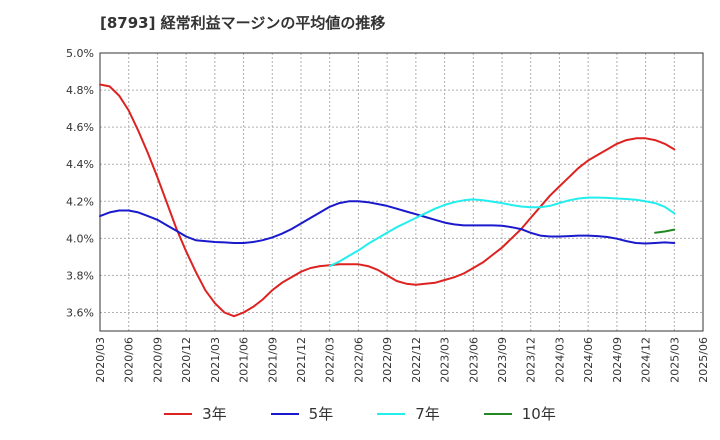  Describe the element at coordinates (473, 360) in the screenshot. I see `x-tick-label: 2023/06` at that location.